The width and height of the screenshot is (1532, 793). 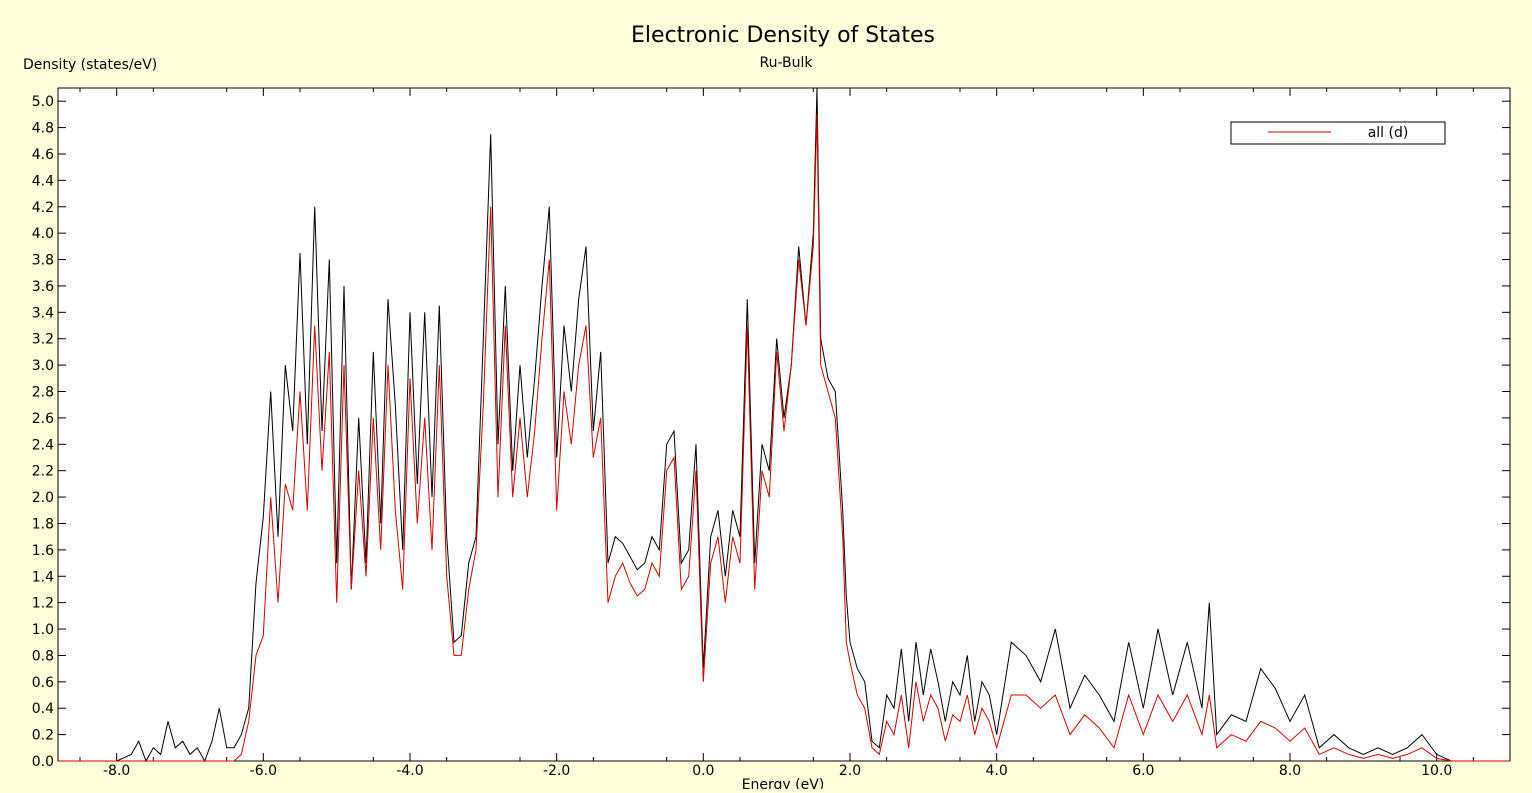 I want to click on x-tick-label-6-0: -6.0, so click(x=263, y=771).